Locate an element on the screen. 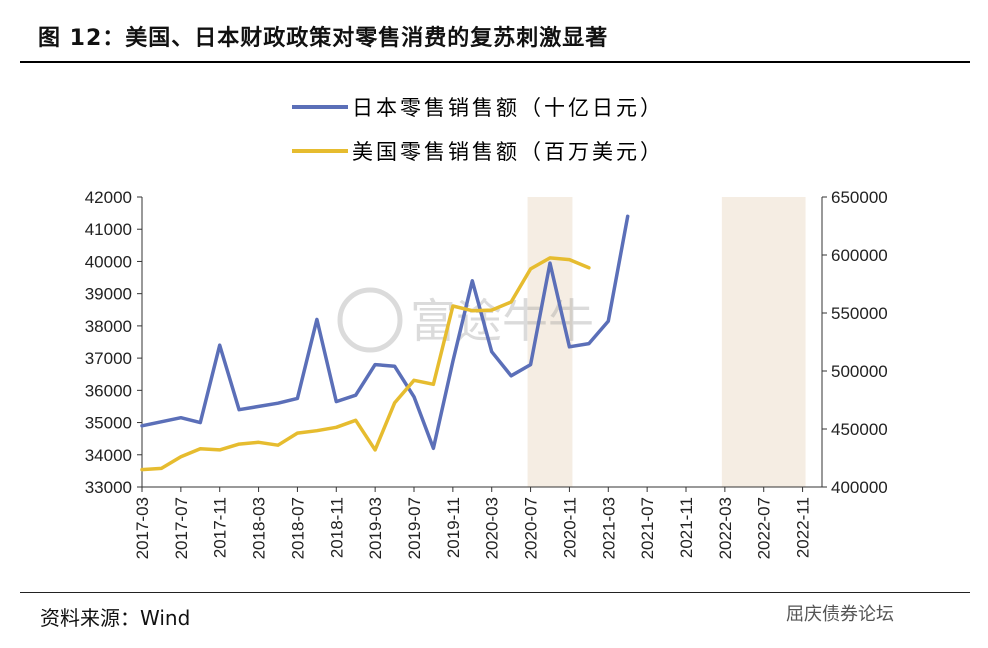  y-right-tick-label: 450000 is located at coordinates (859, 429).